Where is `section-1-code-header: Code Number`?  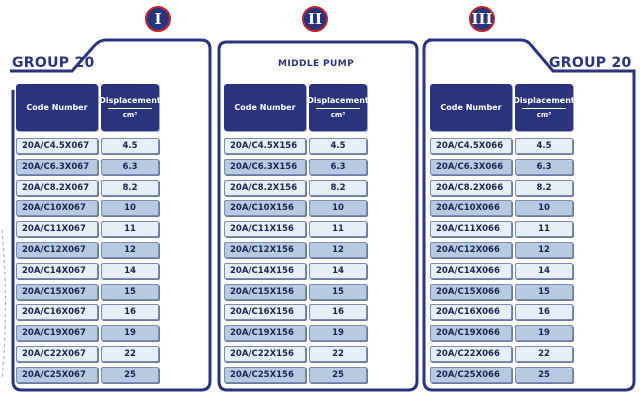 section-1-code-header: Code Number is located at coordinates (57, 107).